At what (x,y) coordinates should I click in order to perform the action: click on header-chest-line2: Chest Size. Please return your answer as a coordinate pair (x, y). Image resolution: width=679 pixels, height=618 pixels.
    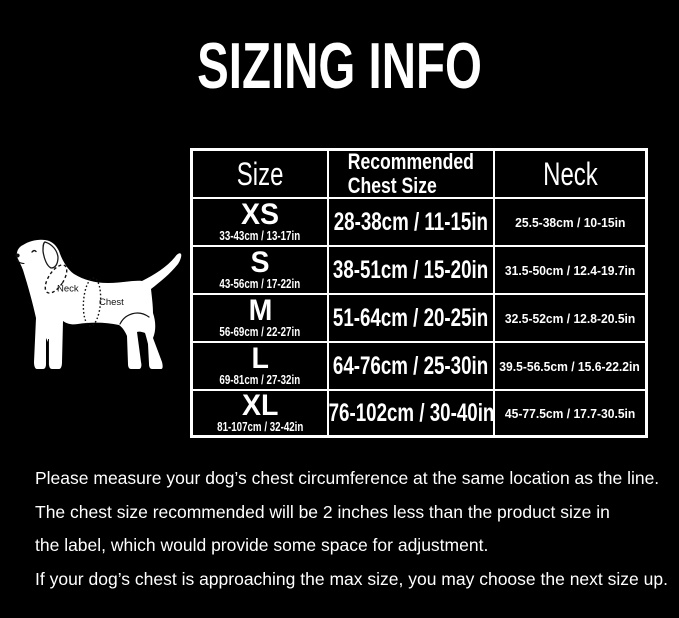
    Looking at the image, I should click on (392, 185).